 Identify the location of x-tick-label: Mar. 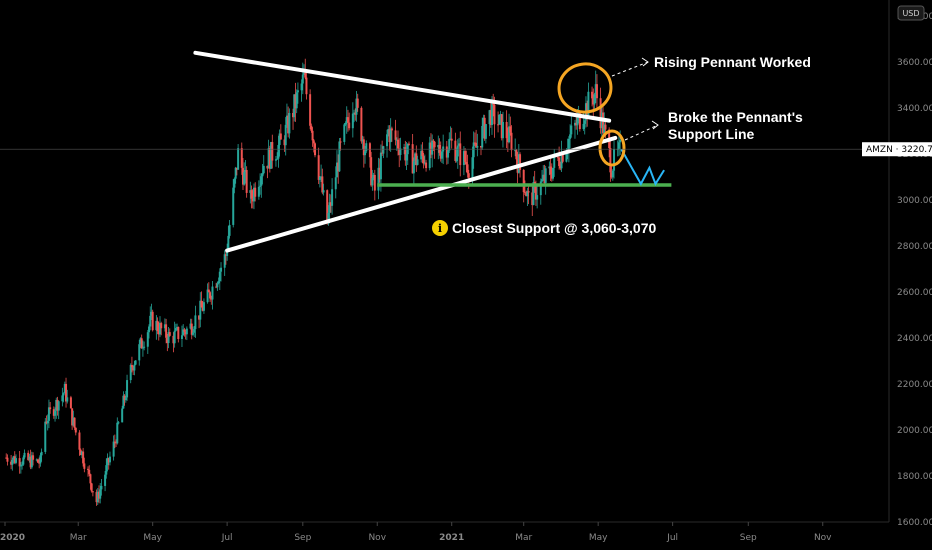
(523, 538).